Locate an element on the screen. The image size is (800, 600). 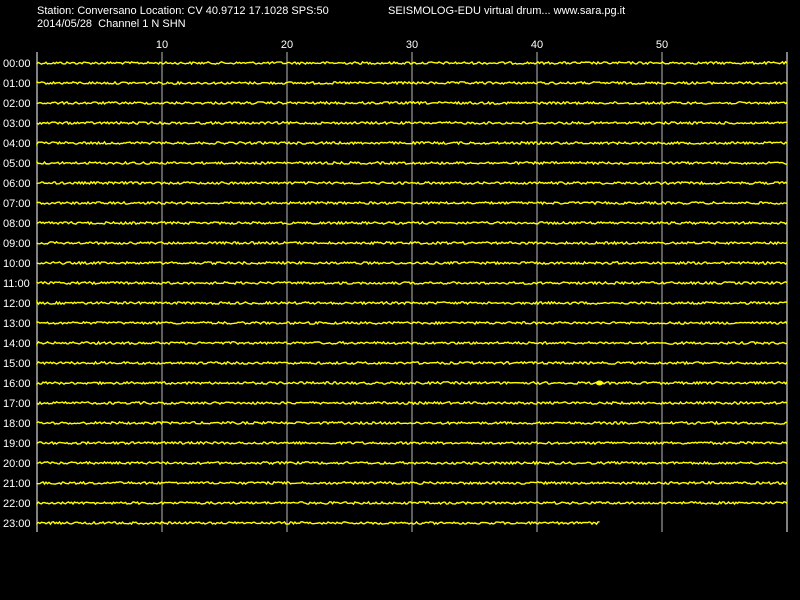
hour-label: 10:00 is located at coordinates (17, 264).